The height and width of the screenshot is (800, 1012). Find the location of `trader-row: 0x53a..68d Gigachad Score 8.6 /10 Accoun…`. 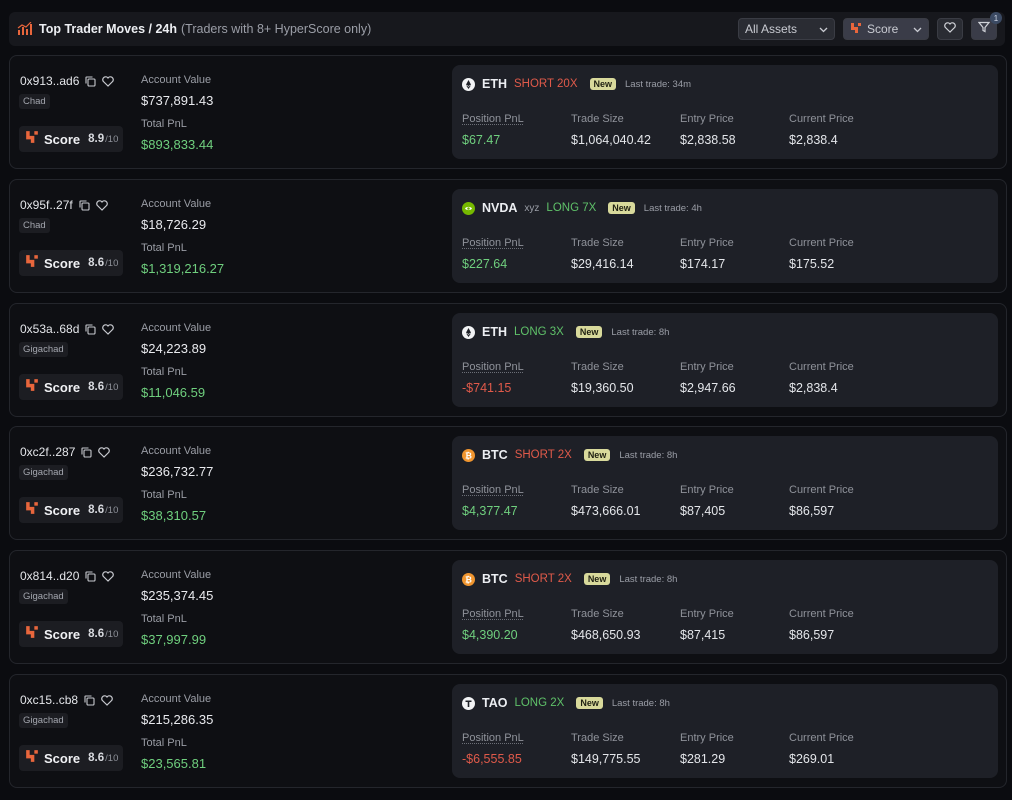

trader-row: 0x53a..68d Gigachad Score 8.6 /10 Accoun… is located at coordinates (508, 360).